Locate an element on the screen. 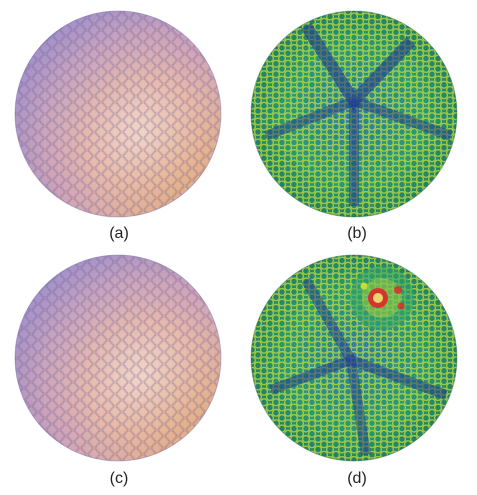  caption-b: (b) is located at coordinates (357, 233).